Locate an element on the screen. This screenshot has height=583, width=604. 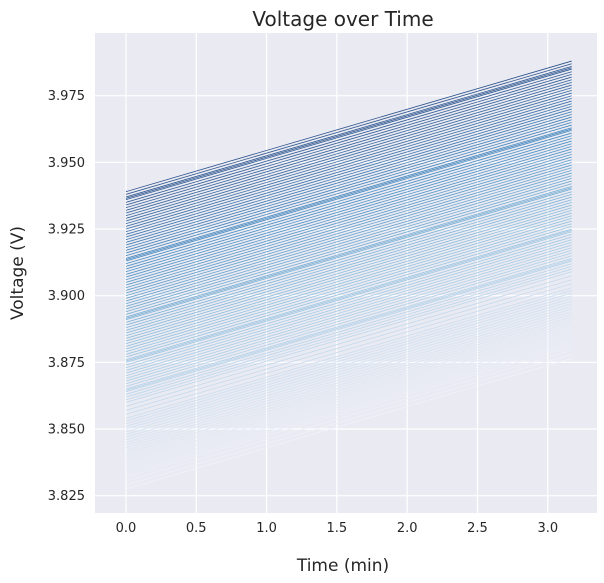
y-tick-label: 3.875 is located at coordinates (66, 363).